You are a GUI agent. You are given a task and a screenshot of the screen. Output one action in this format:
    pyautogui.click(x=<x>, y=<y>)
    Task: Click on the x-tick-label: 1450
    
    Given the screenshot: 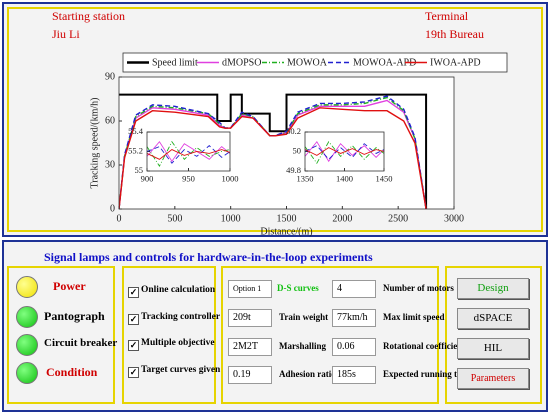 What is the action you would take?
    pyautogui.click(x=384, y=178)
    